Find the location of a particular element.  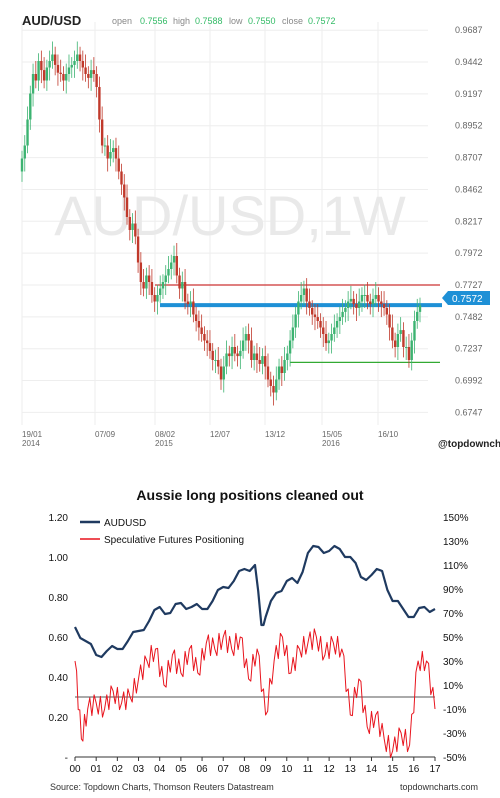

legend-label-positioning: Speculative Futures Positioning is located at coordinates (174, 540).